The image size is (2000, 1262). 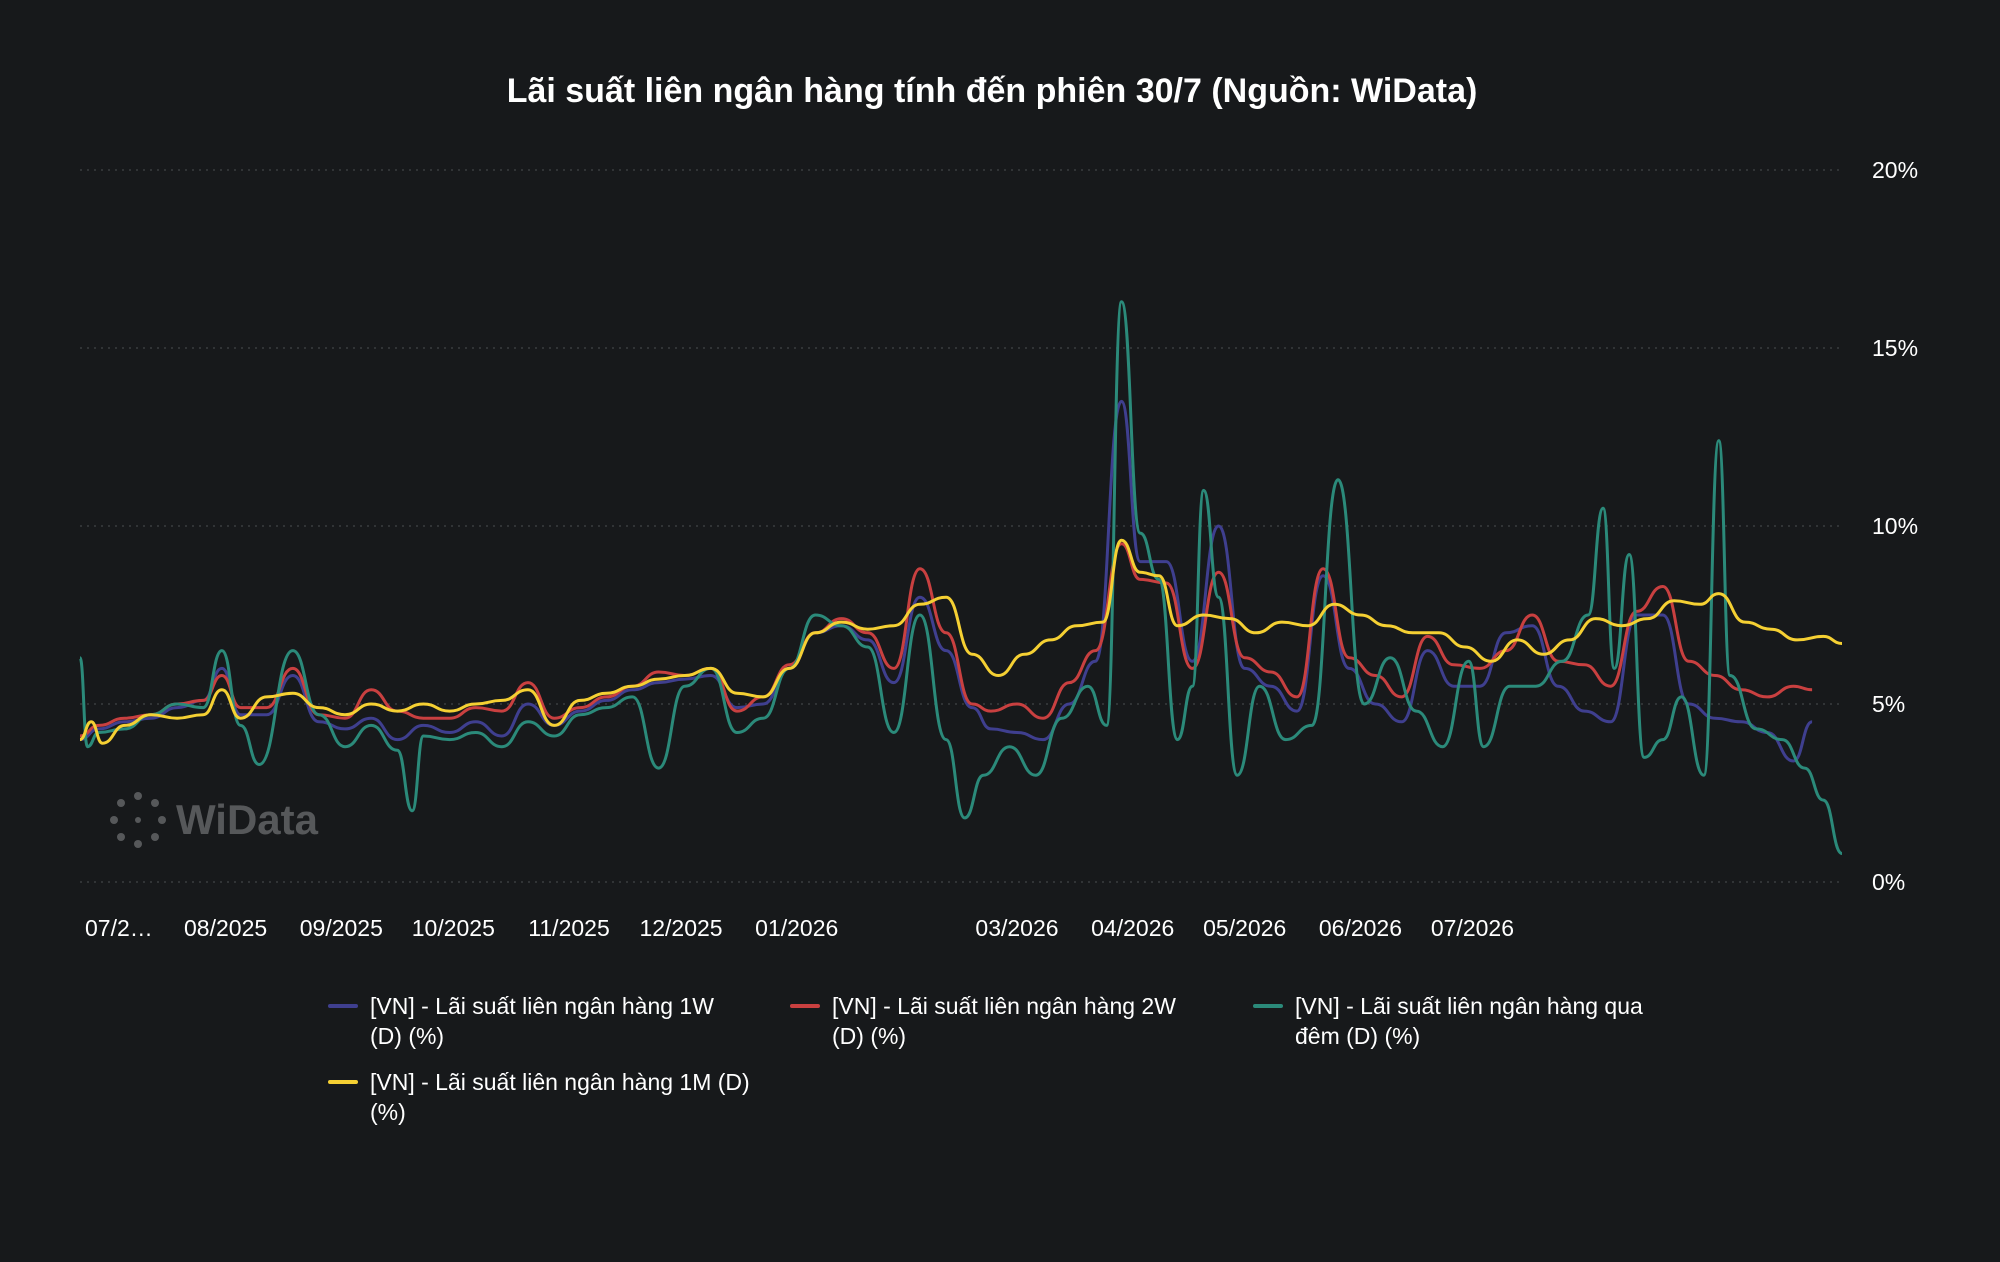 What do you see at coordinates (1268, 1006) in the screenshot?
I see `legend-swatch-overnight` at bounding box center [1268, 1006].